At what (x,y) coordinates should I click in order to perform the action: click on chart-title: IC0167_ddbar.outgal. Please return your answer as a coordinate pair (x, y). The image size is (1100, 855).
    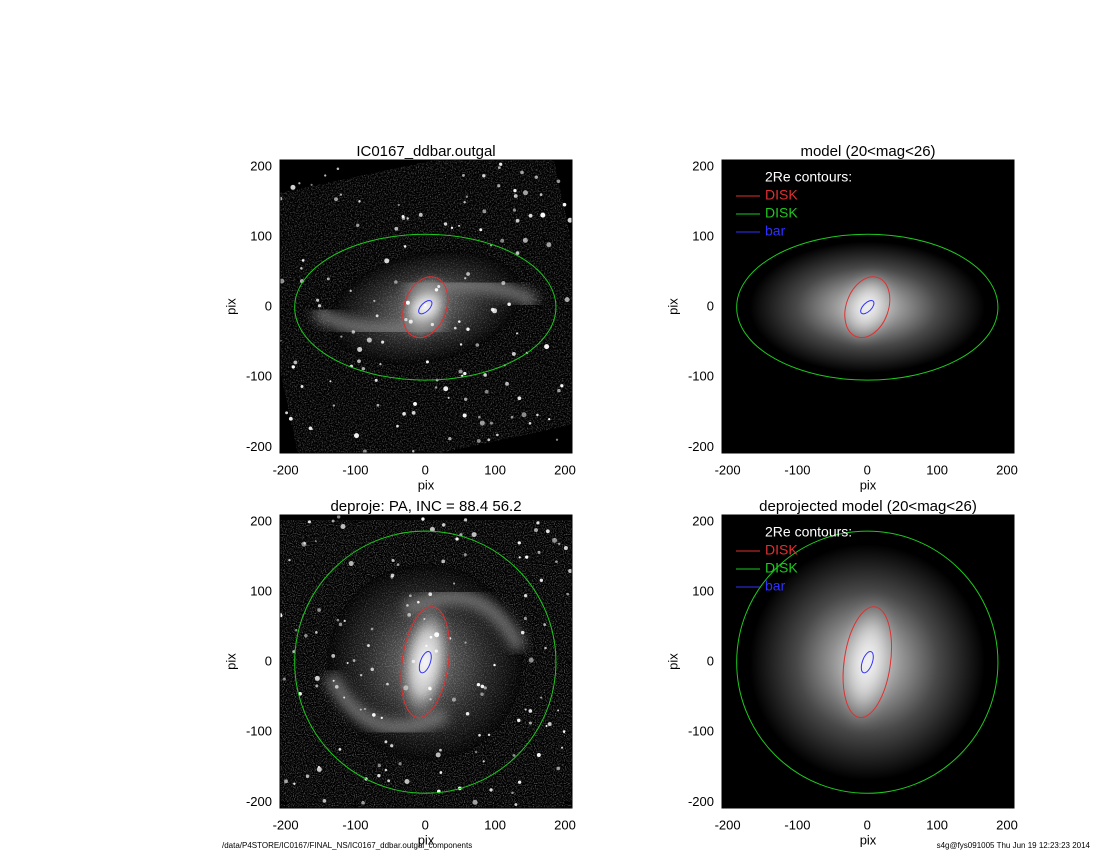
    Looking at the image, I should click on (425, 151).